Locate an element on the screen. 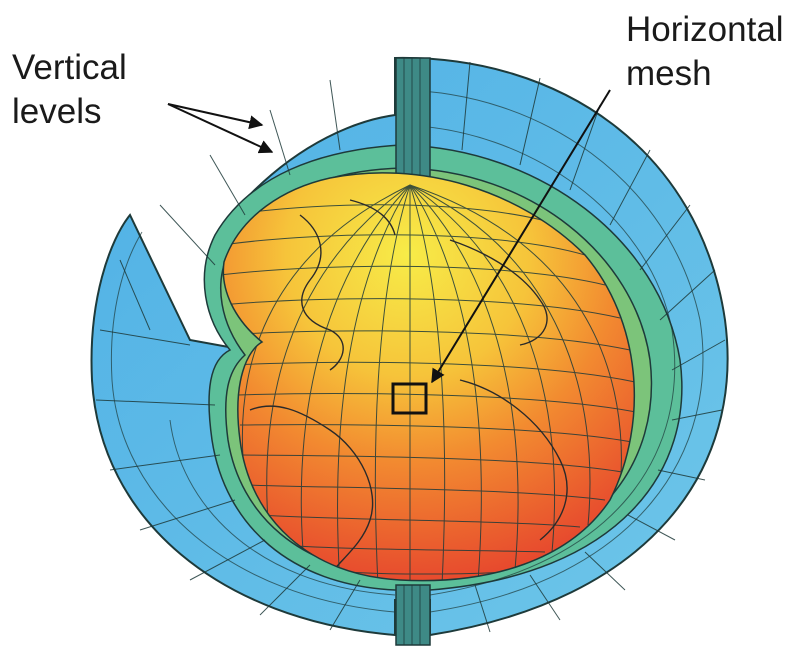  vertical-levels-line1: Vertical is located at coordinates (69, 67).